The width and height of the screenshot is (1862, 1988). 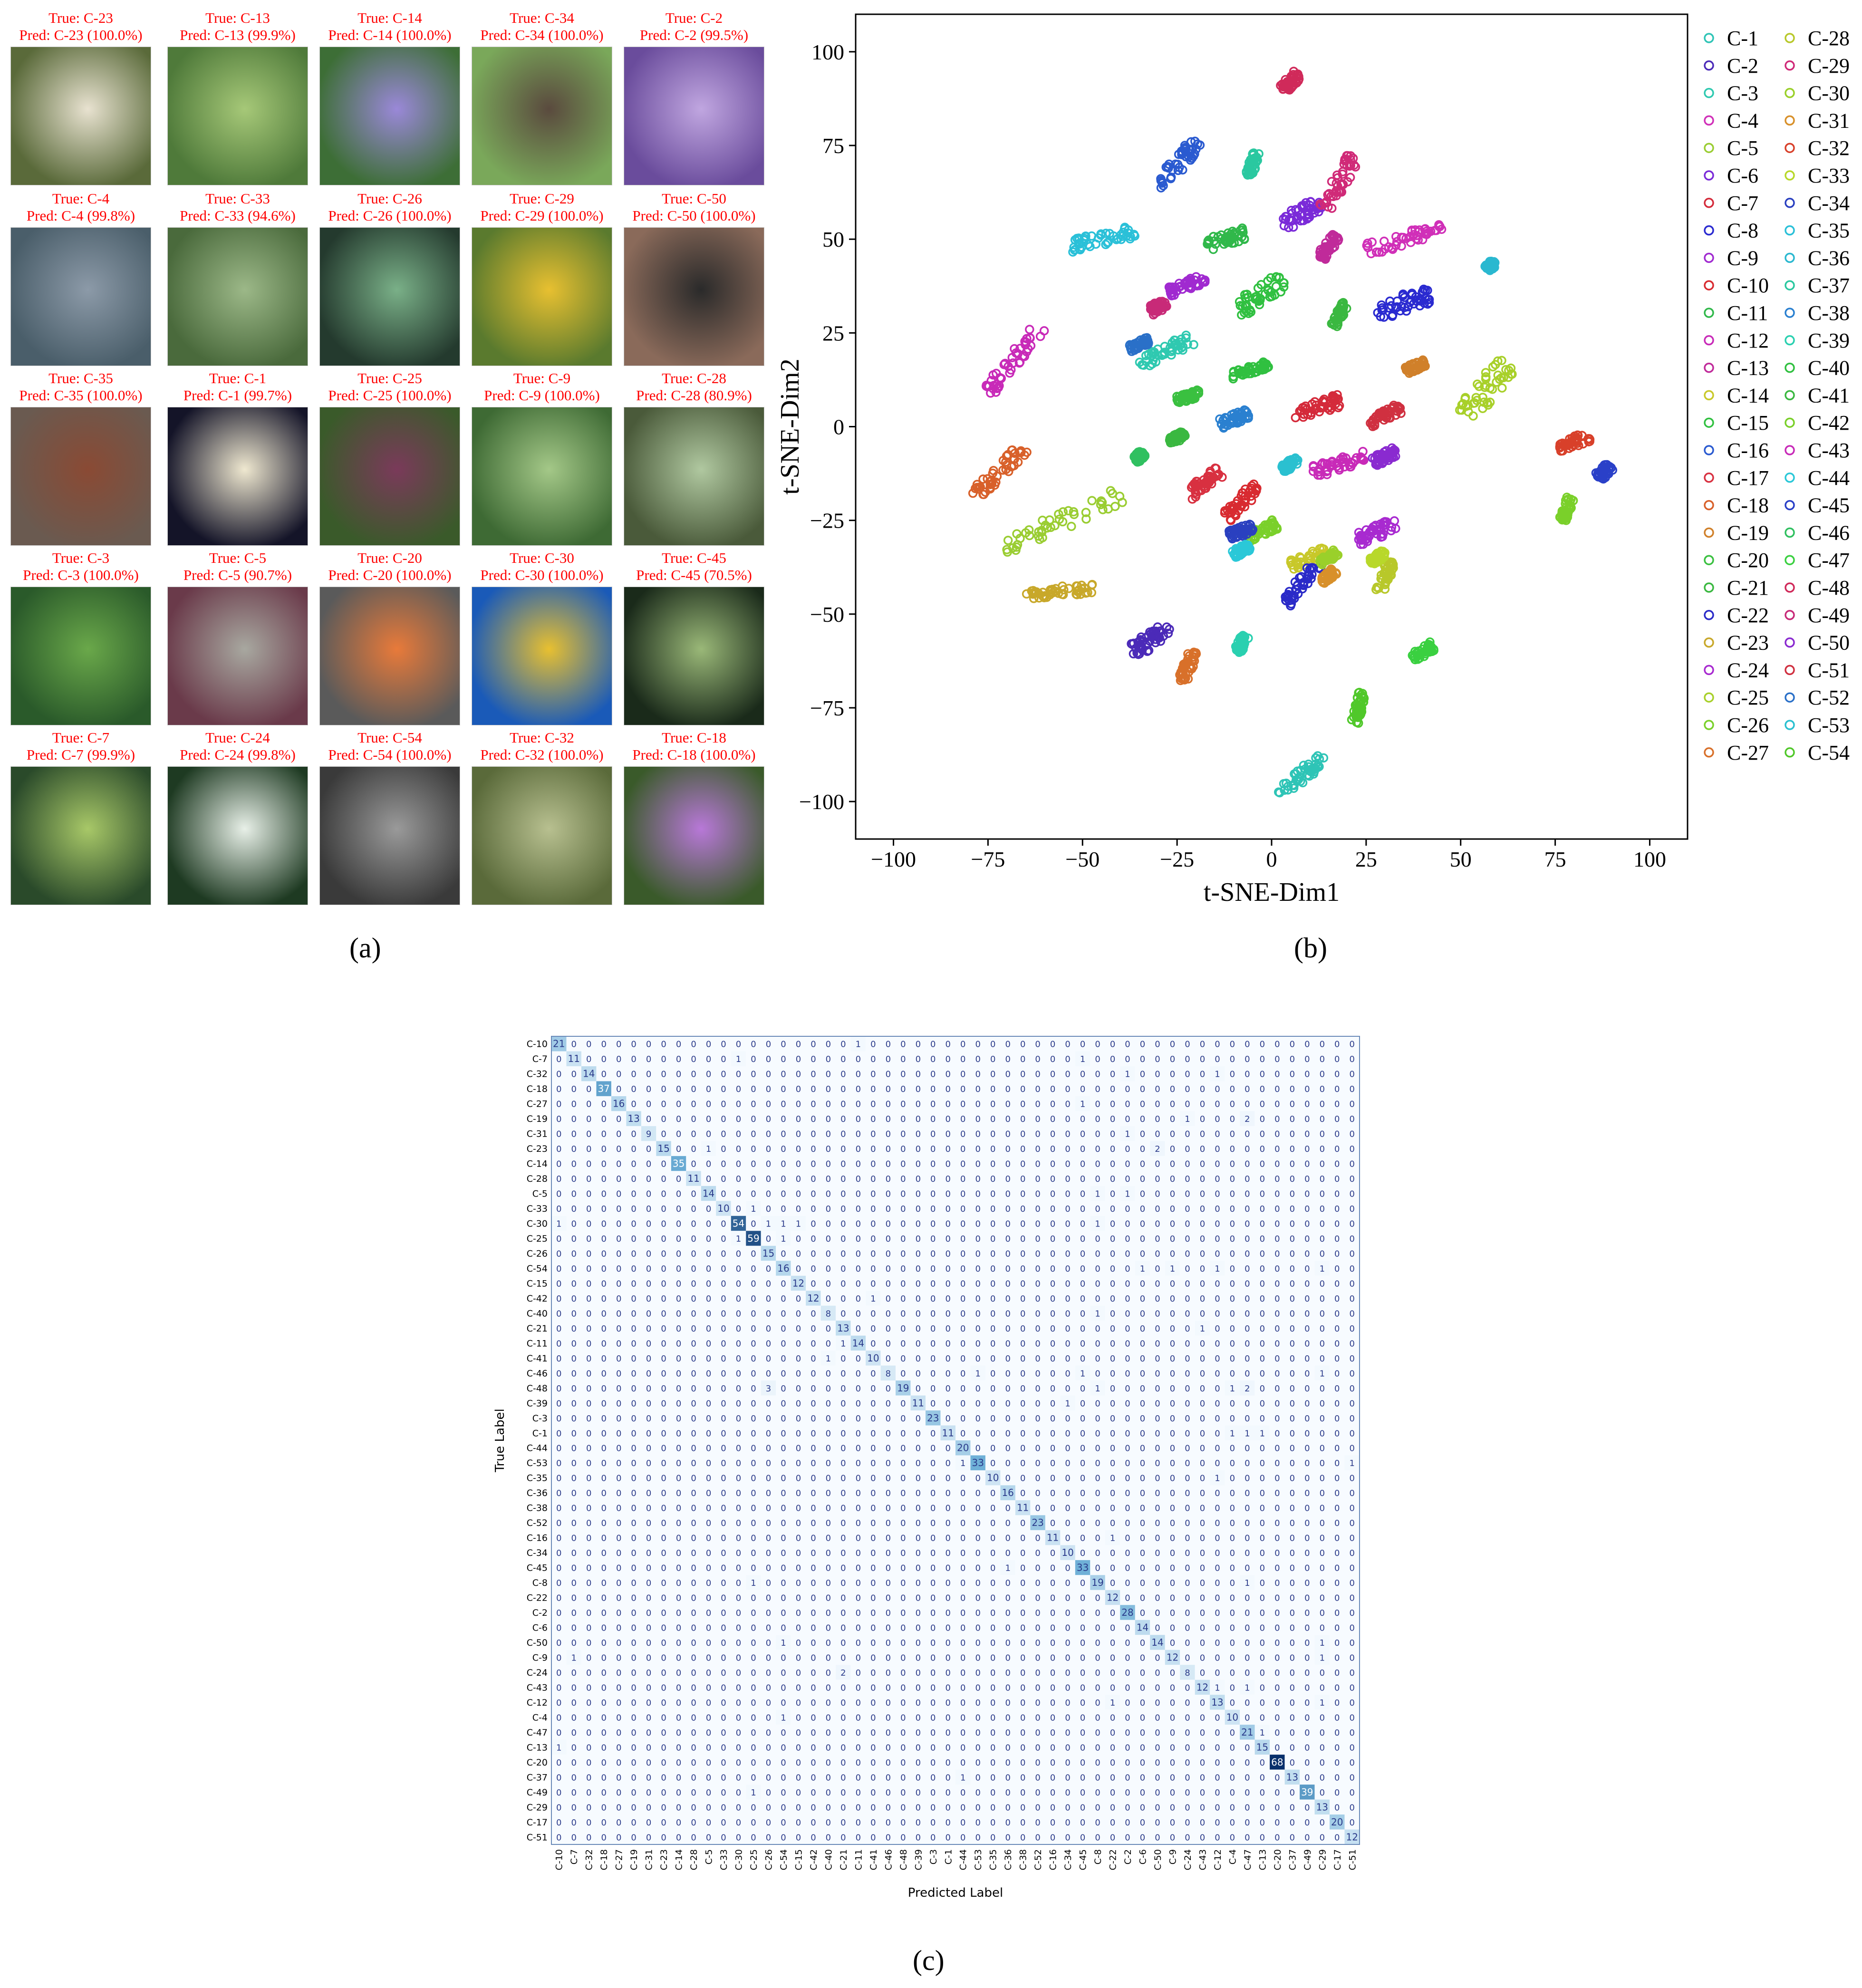 What do you see at coordinates (1817, 93) in the screenshot?
I see `legend-item: C-30` at bounding box center [1817, 93].